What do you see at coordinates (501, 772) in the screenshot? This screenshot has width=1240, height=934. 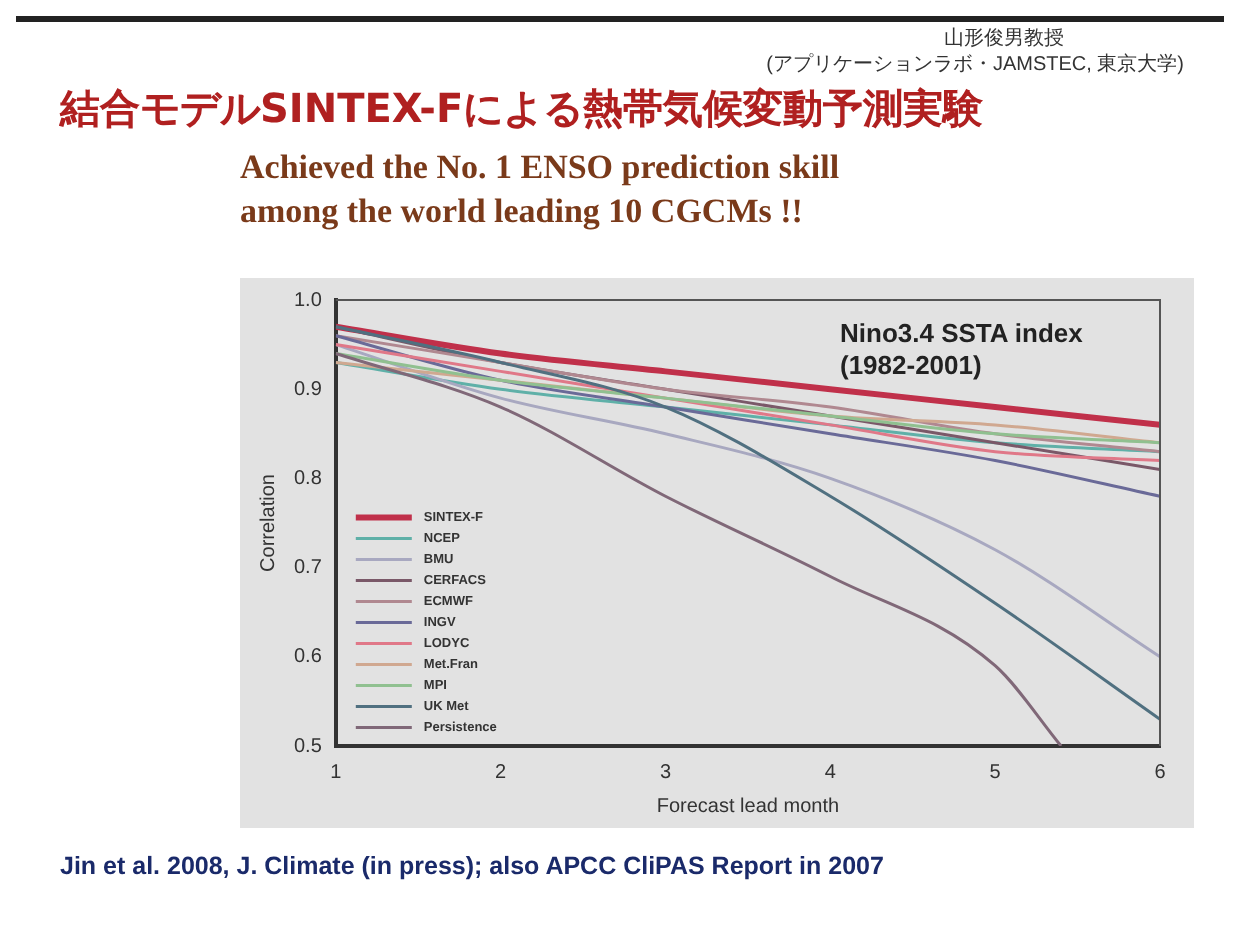 I see `x-tick-label: 2` at bounding box center [501, 772].